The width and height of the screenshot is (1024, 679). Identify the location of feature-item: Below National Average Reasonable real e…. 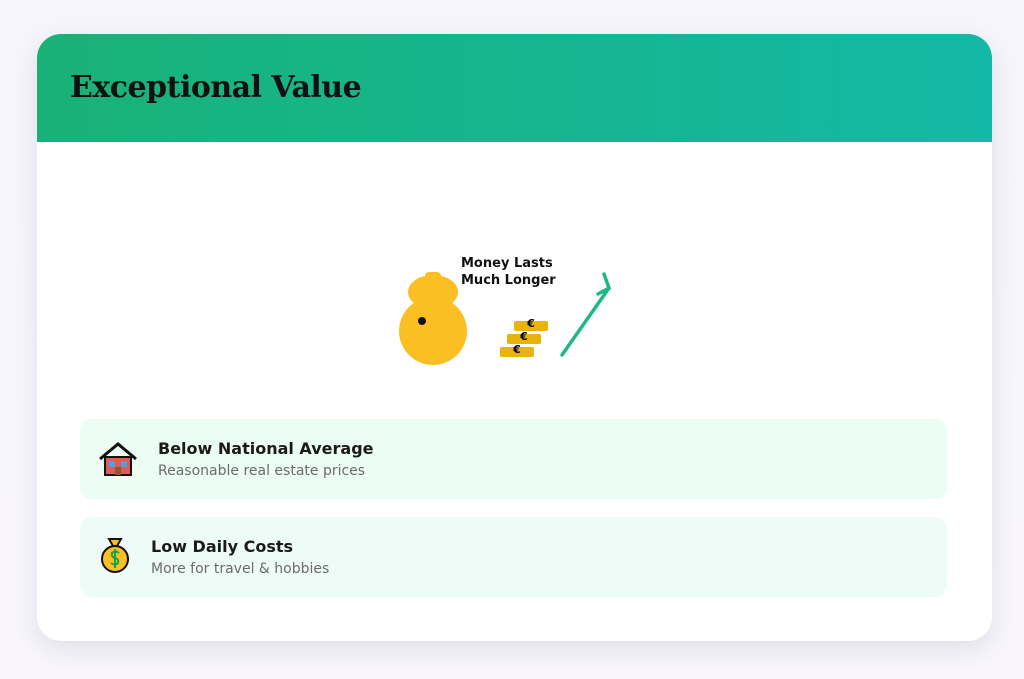
(513, 459).